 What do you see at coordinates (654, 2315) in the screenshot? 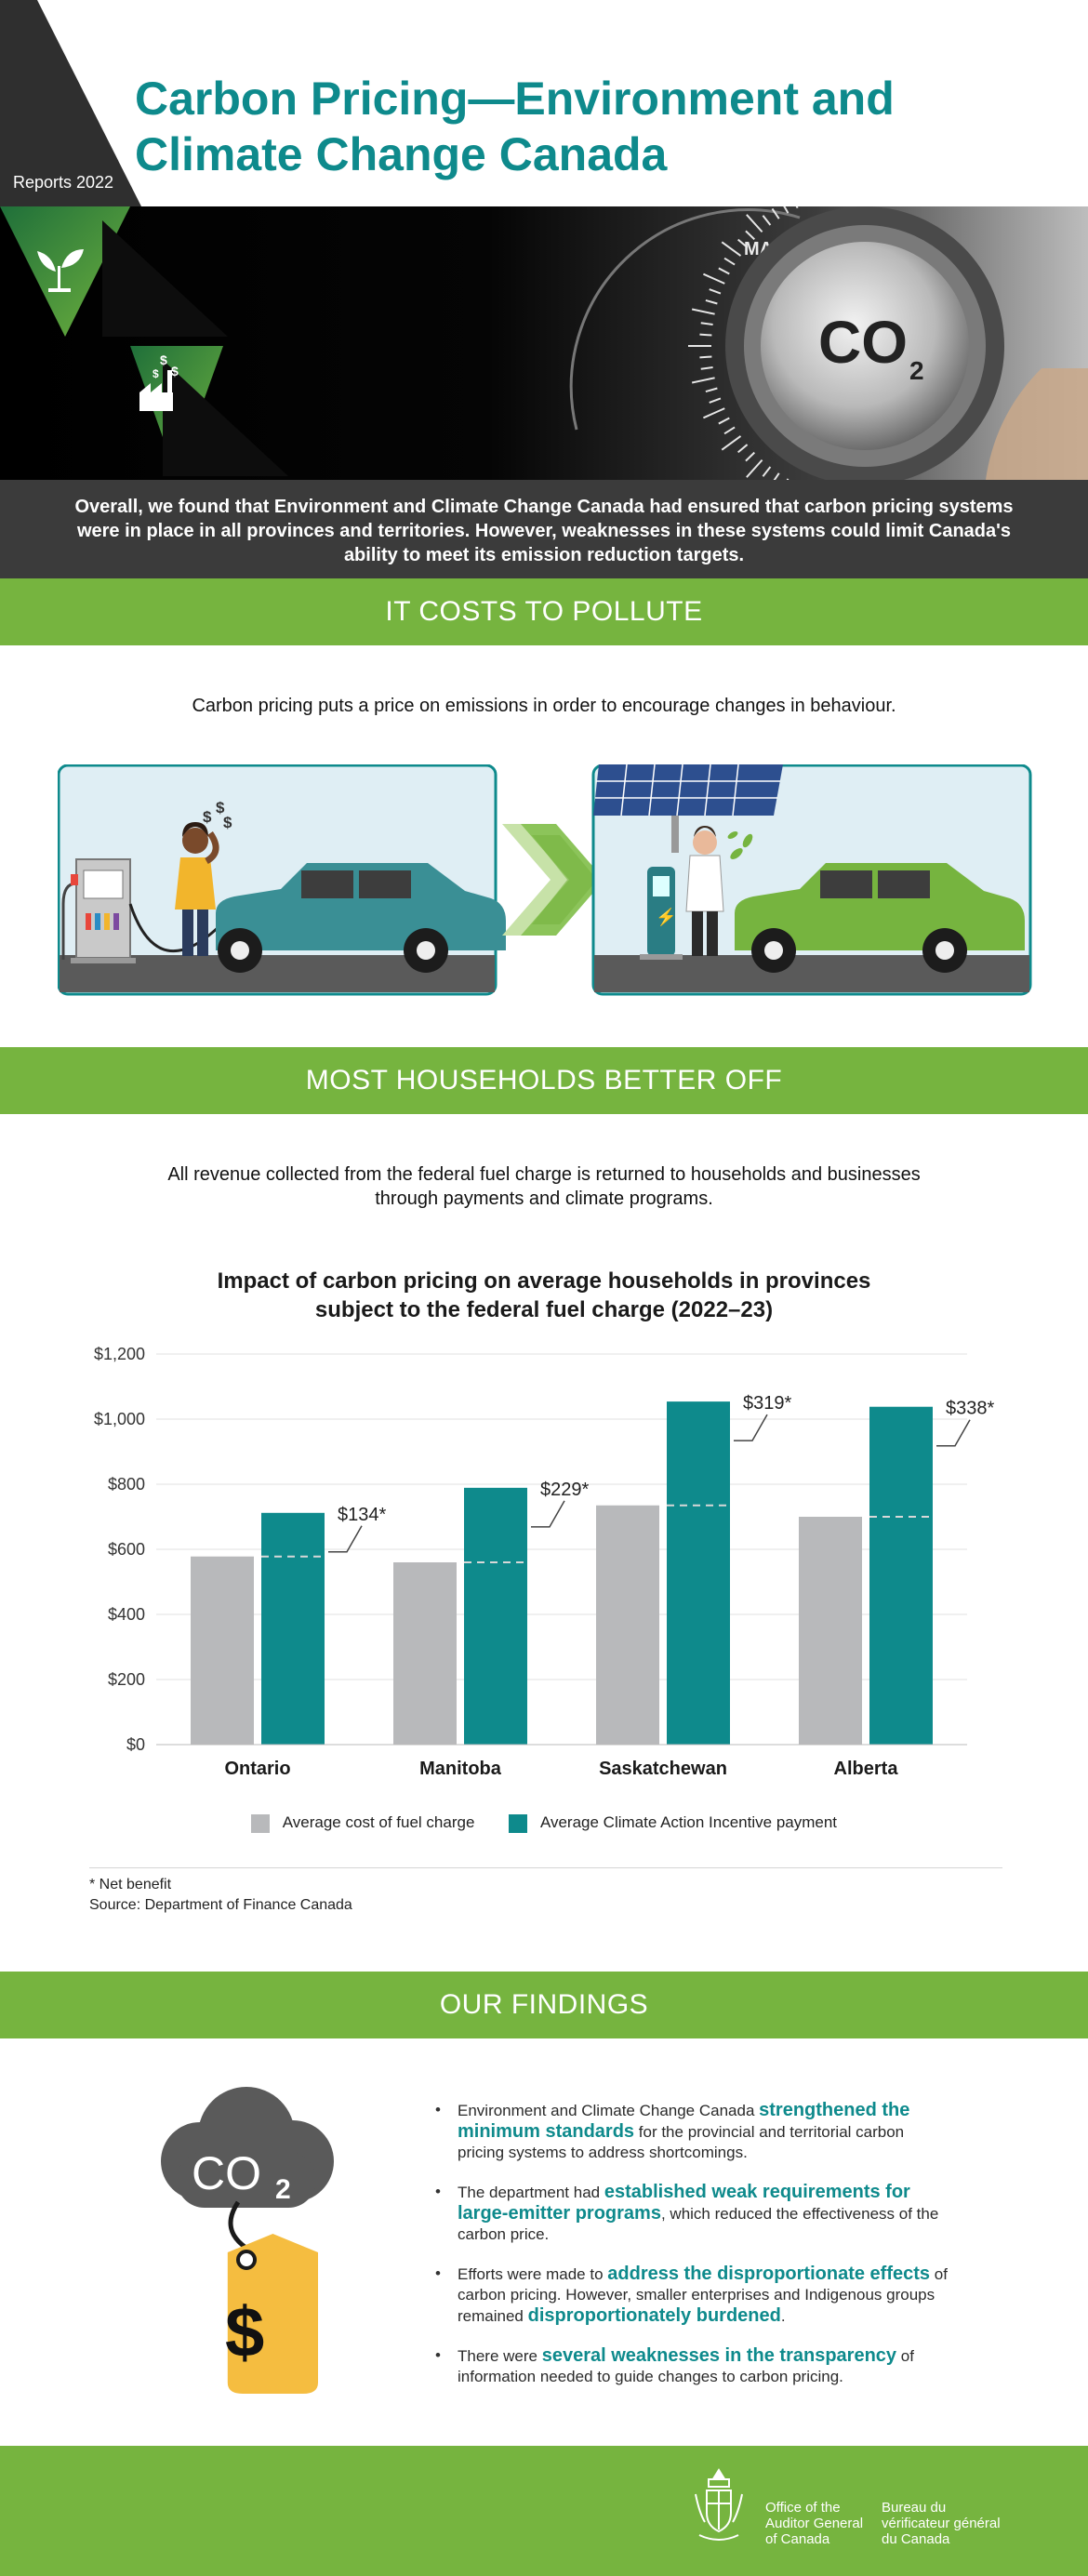
I see `finding-highlight: disproportionately burdened` at bounding box center [654, 2315].